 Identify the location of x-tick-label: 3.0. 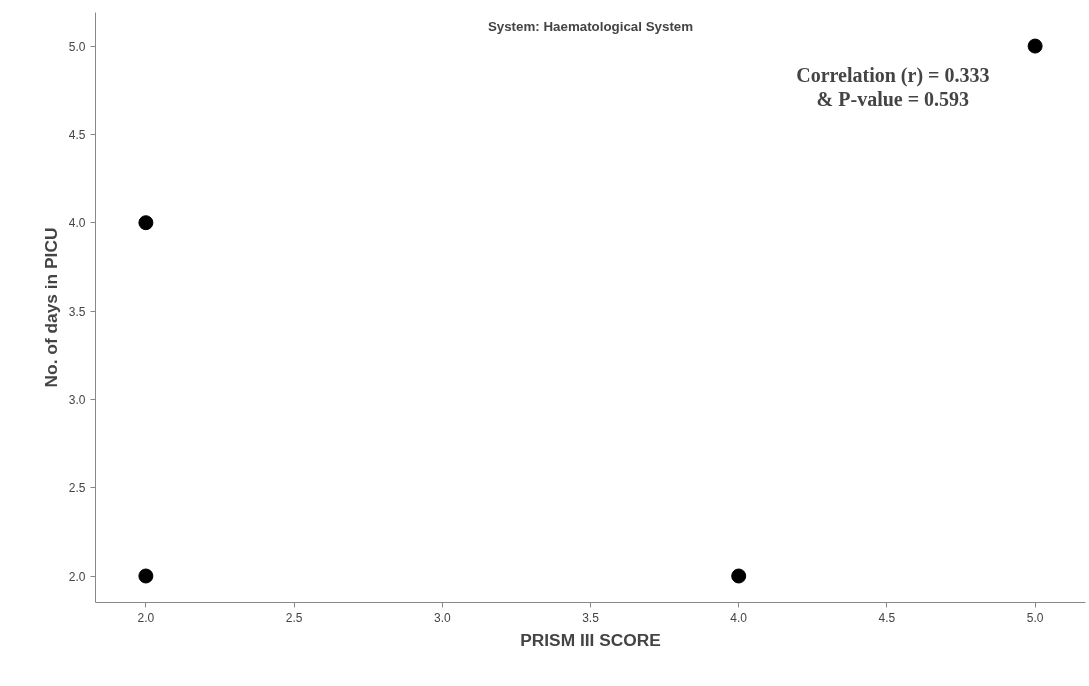
(442, 617).